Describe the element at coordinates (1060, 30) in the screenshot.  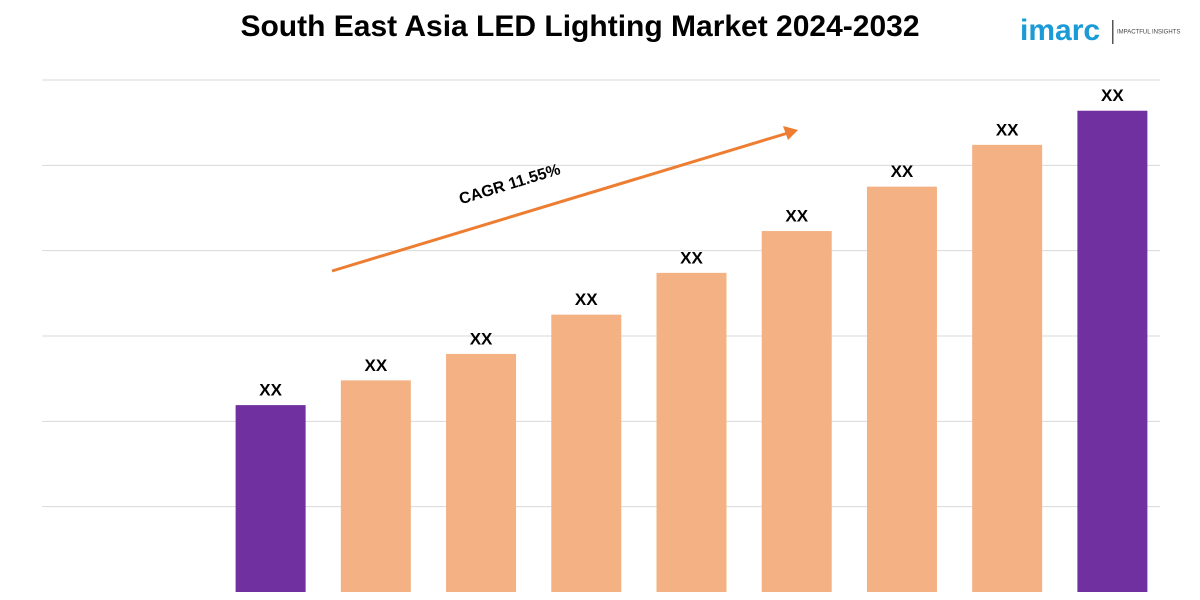
I see `logo-name: imarc` at that location.